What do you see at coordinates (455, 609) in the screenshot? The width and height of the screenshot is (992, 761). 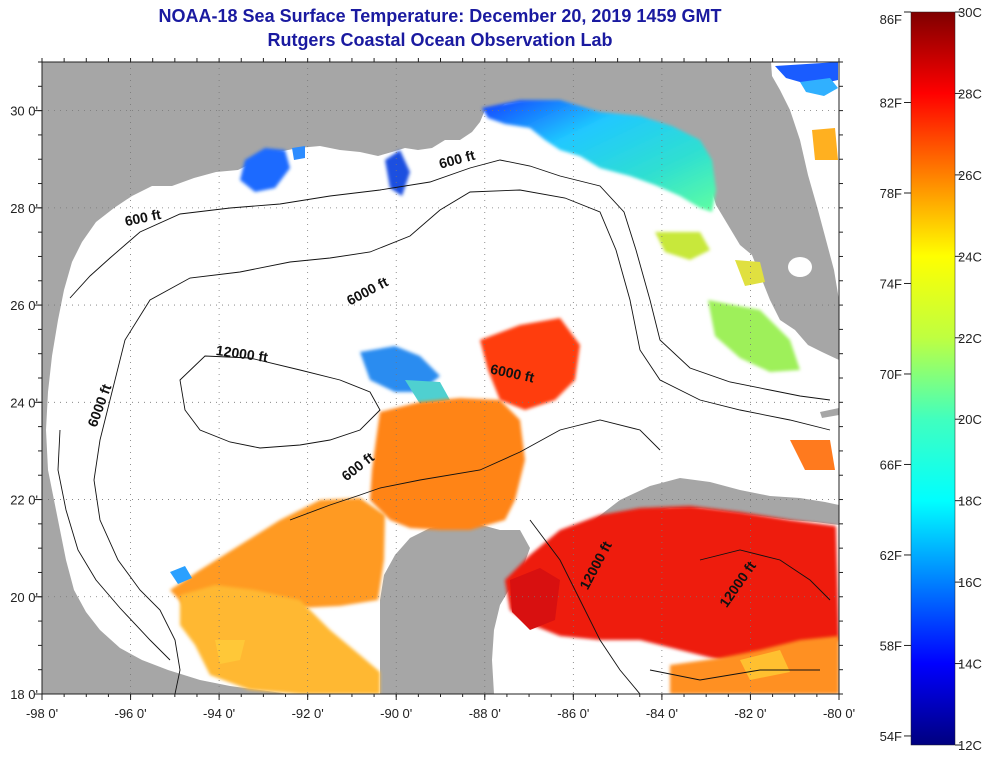 I see `land-yucatan` at bounding box center [455, 609].